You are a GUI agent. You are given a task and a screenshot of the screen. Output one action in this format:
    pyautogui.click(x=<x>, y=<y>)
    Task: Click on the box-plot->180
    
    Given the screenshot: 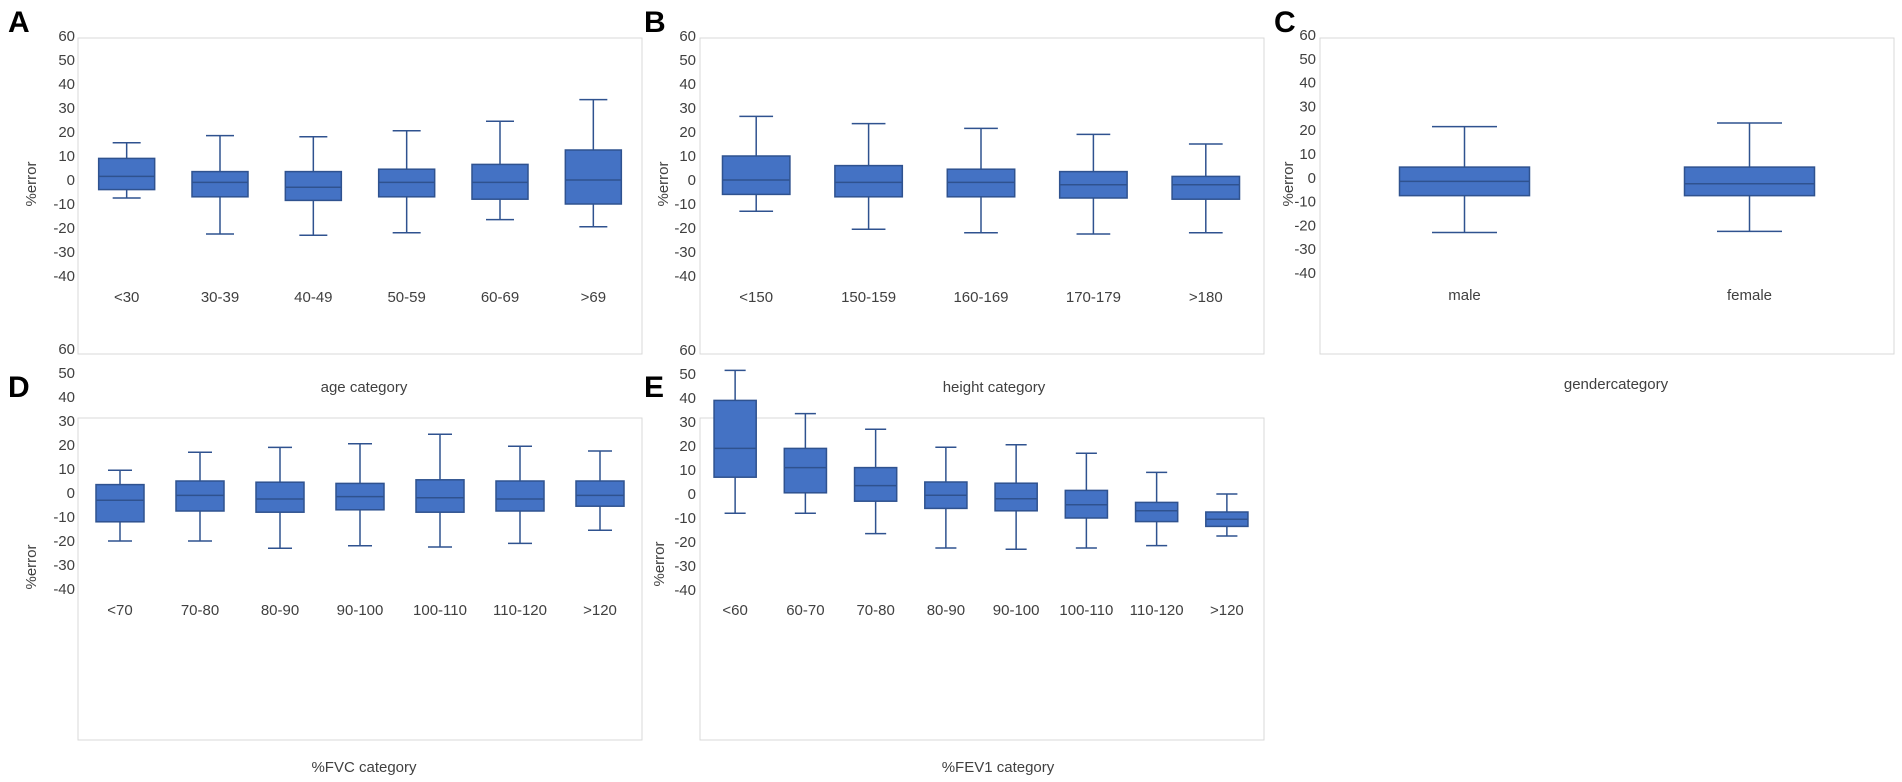 What is the action you would take?
    pyautogui.click(x=1206, y=188)
    